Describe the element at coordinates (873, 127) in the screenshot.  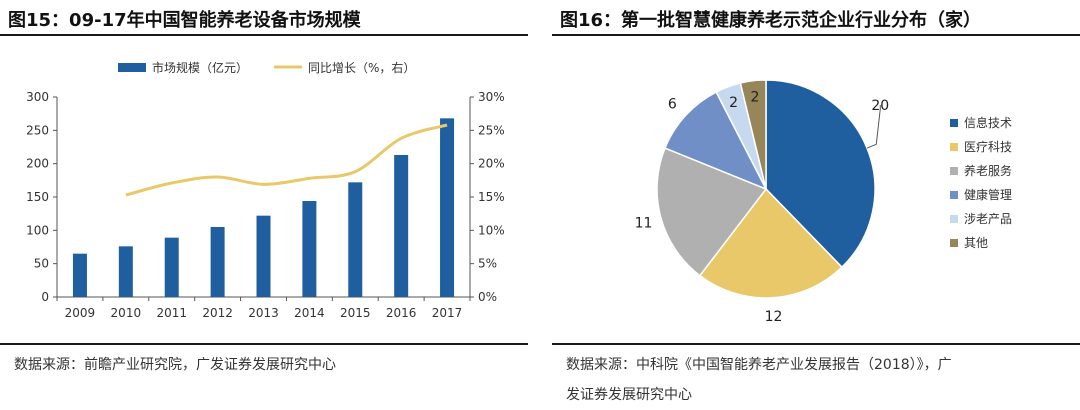
I see `pie-leader-line` at that location.